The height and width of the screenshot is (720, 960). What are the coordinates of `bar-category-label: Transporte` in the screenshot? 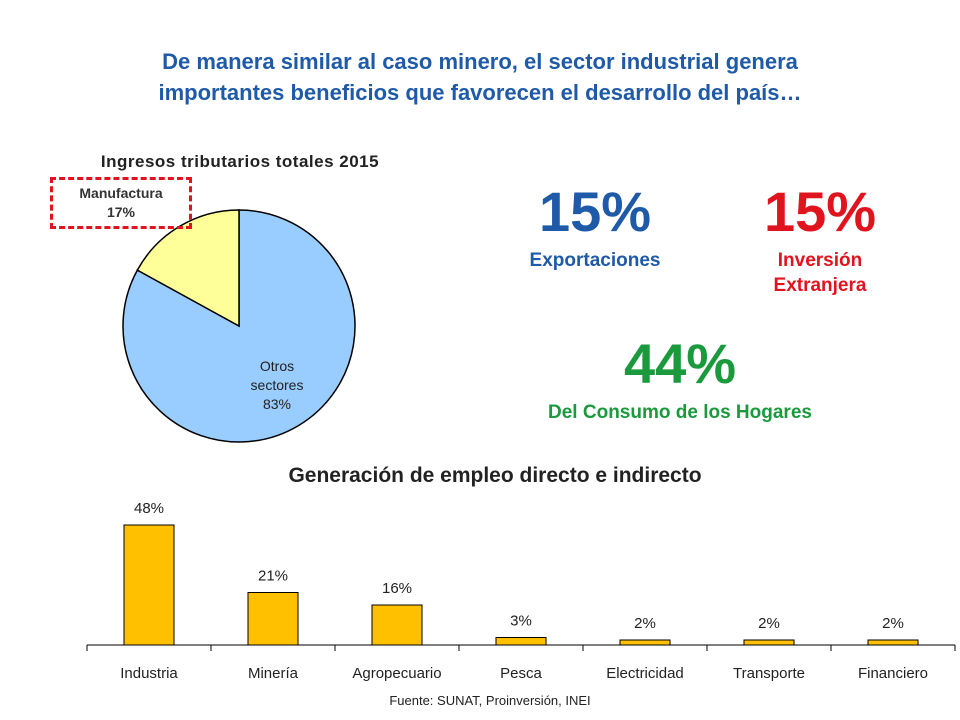 It's located at (769, 673).